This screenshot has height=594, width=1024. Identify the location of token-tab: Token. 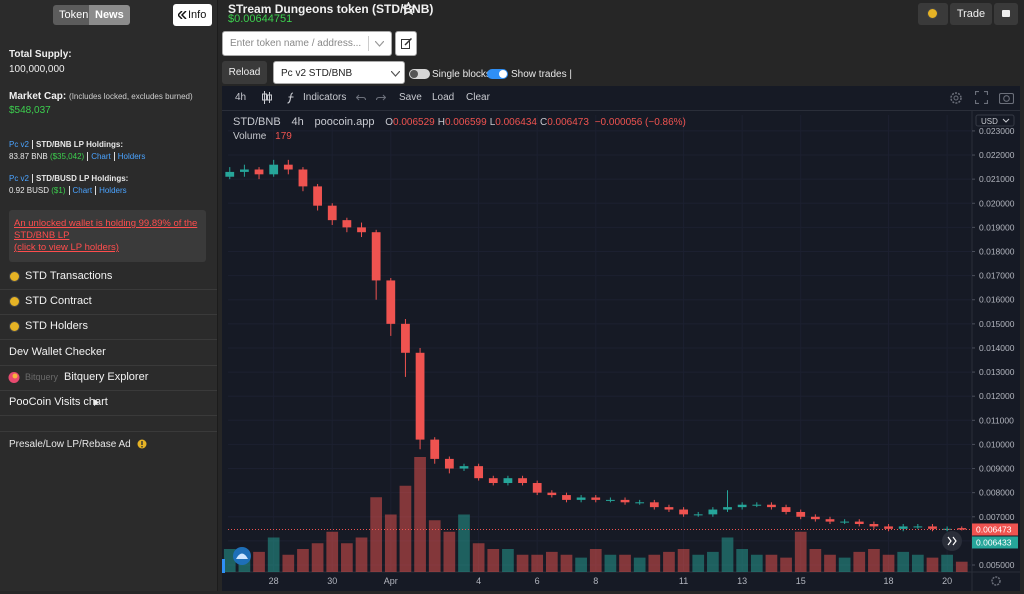
(74, 15).